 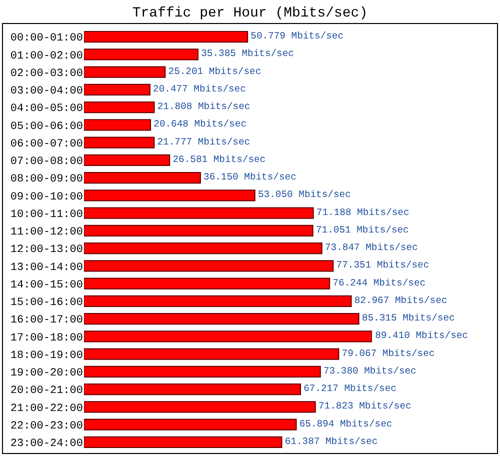 What do you see at coordinates (46, 391) in the screenshot?
I see `y-tick-label: 20:00-21:00` at bounding box center [46, 391].